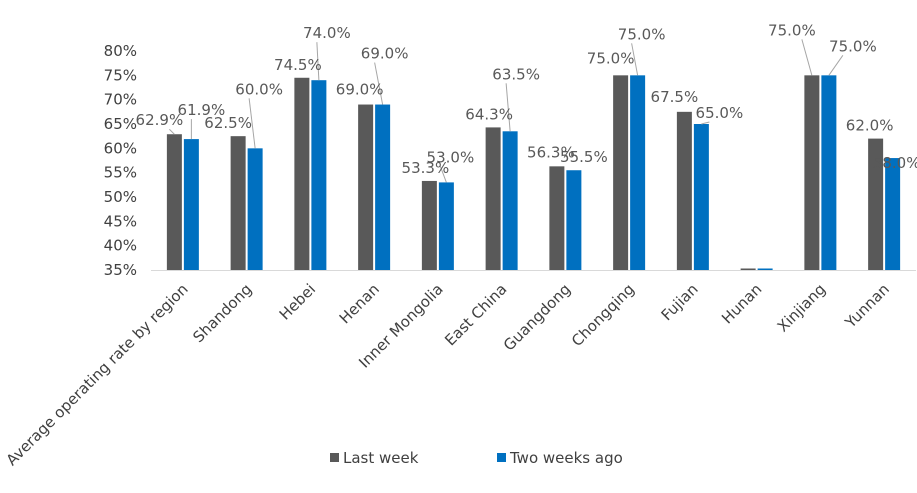  What do you see at coordinates (537, 317) in the screenshot?
I see `category-label: Guangdong` at bounding box center [537, 317].